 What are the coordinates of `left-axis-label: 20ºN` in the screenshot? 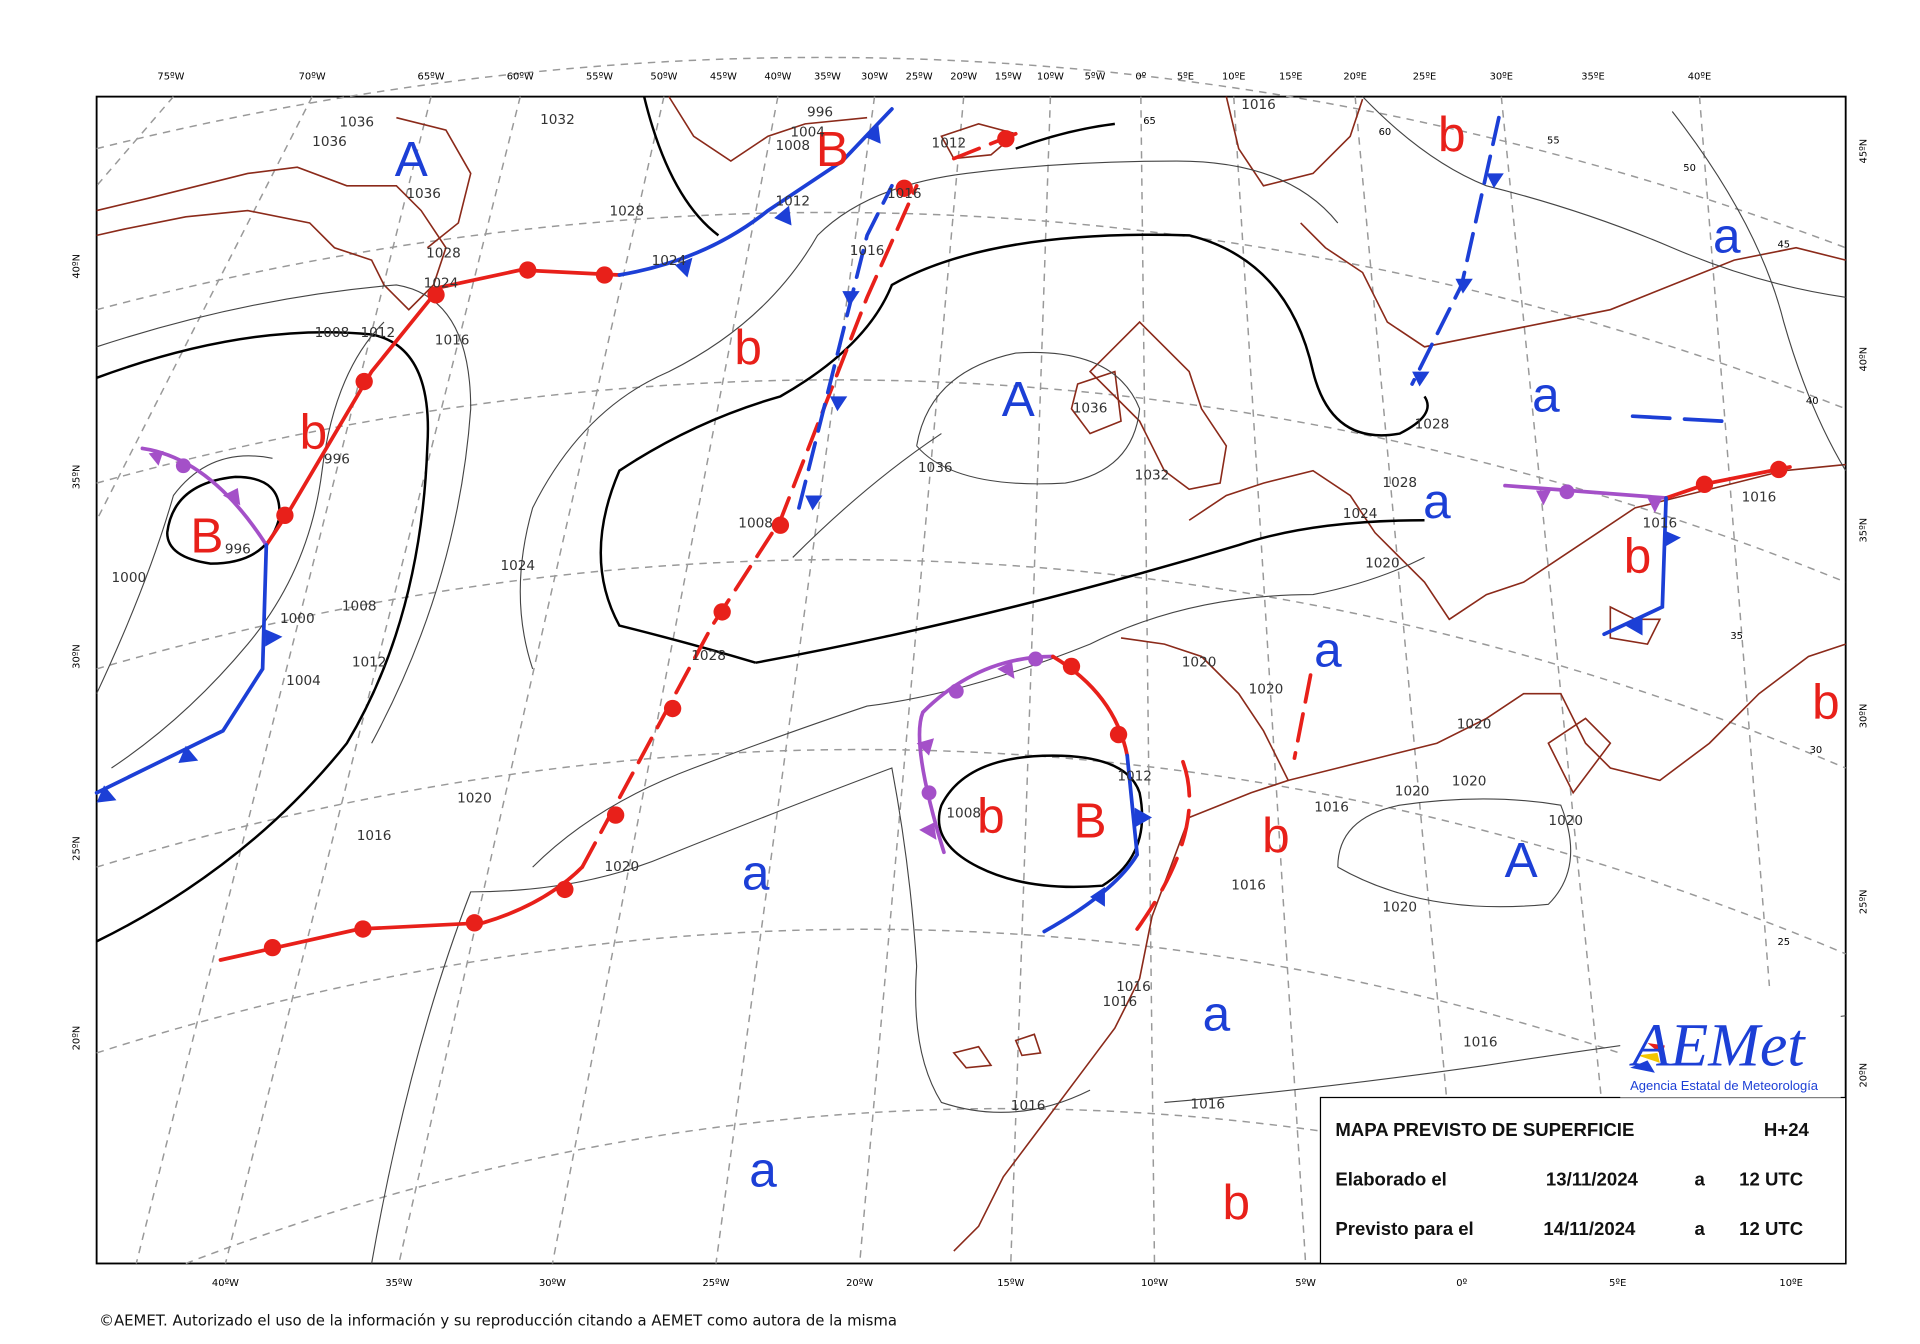 It's located at (76, 1038).